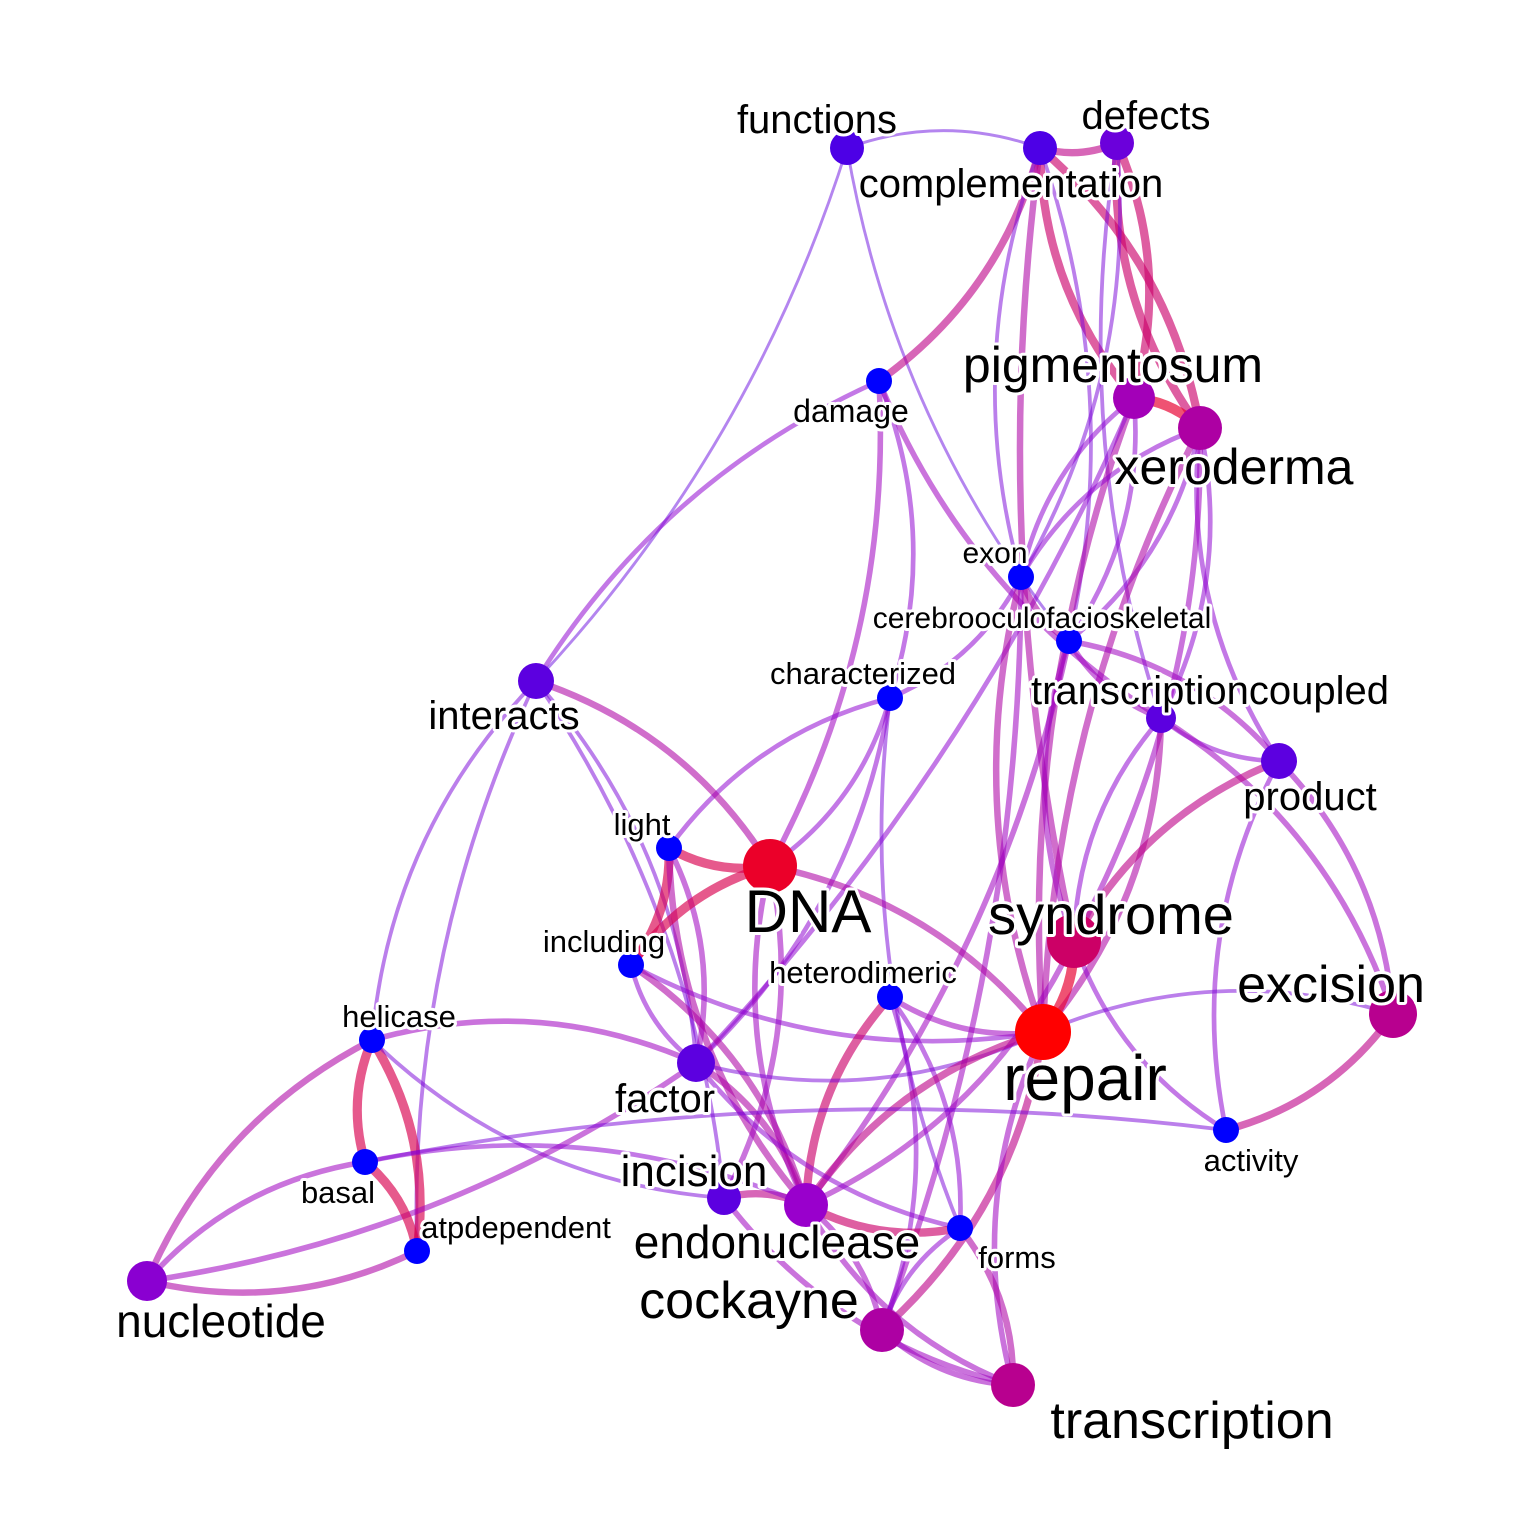  I want to click on node-label-interacts: interacts, so click(503, 716).